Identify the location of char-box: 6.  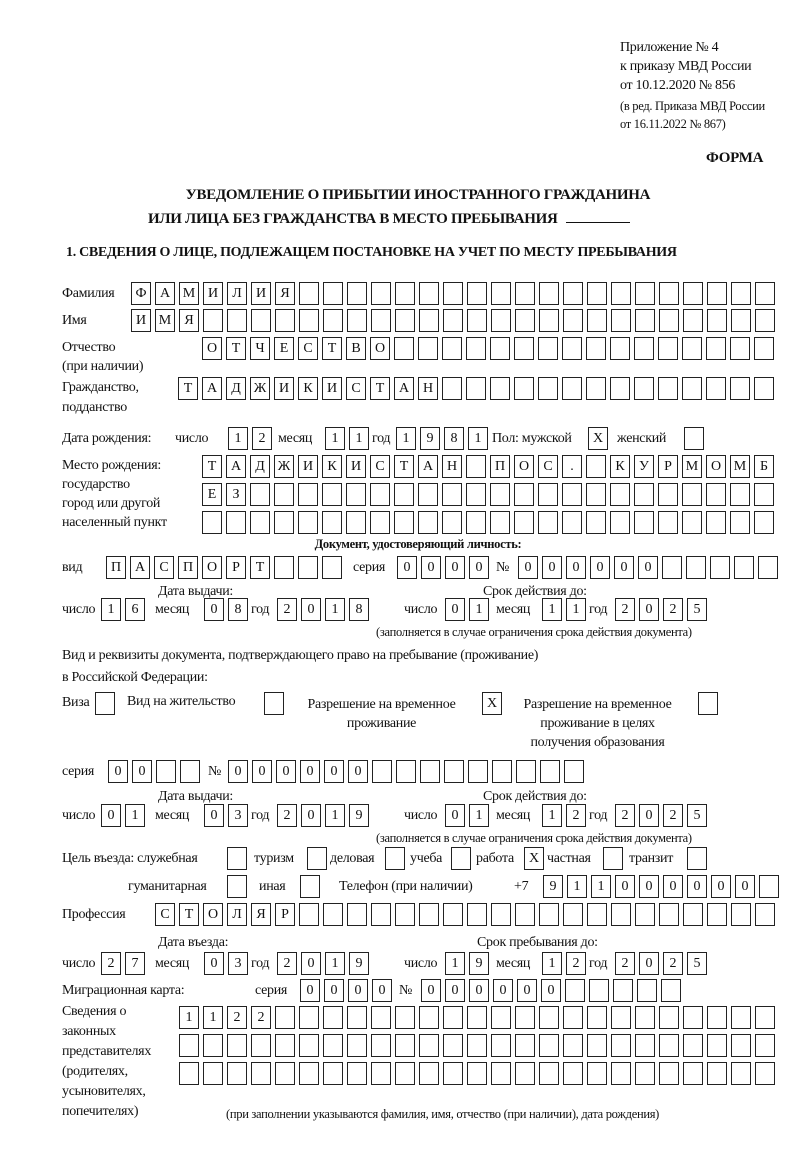
(135, 609).